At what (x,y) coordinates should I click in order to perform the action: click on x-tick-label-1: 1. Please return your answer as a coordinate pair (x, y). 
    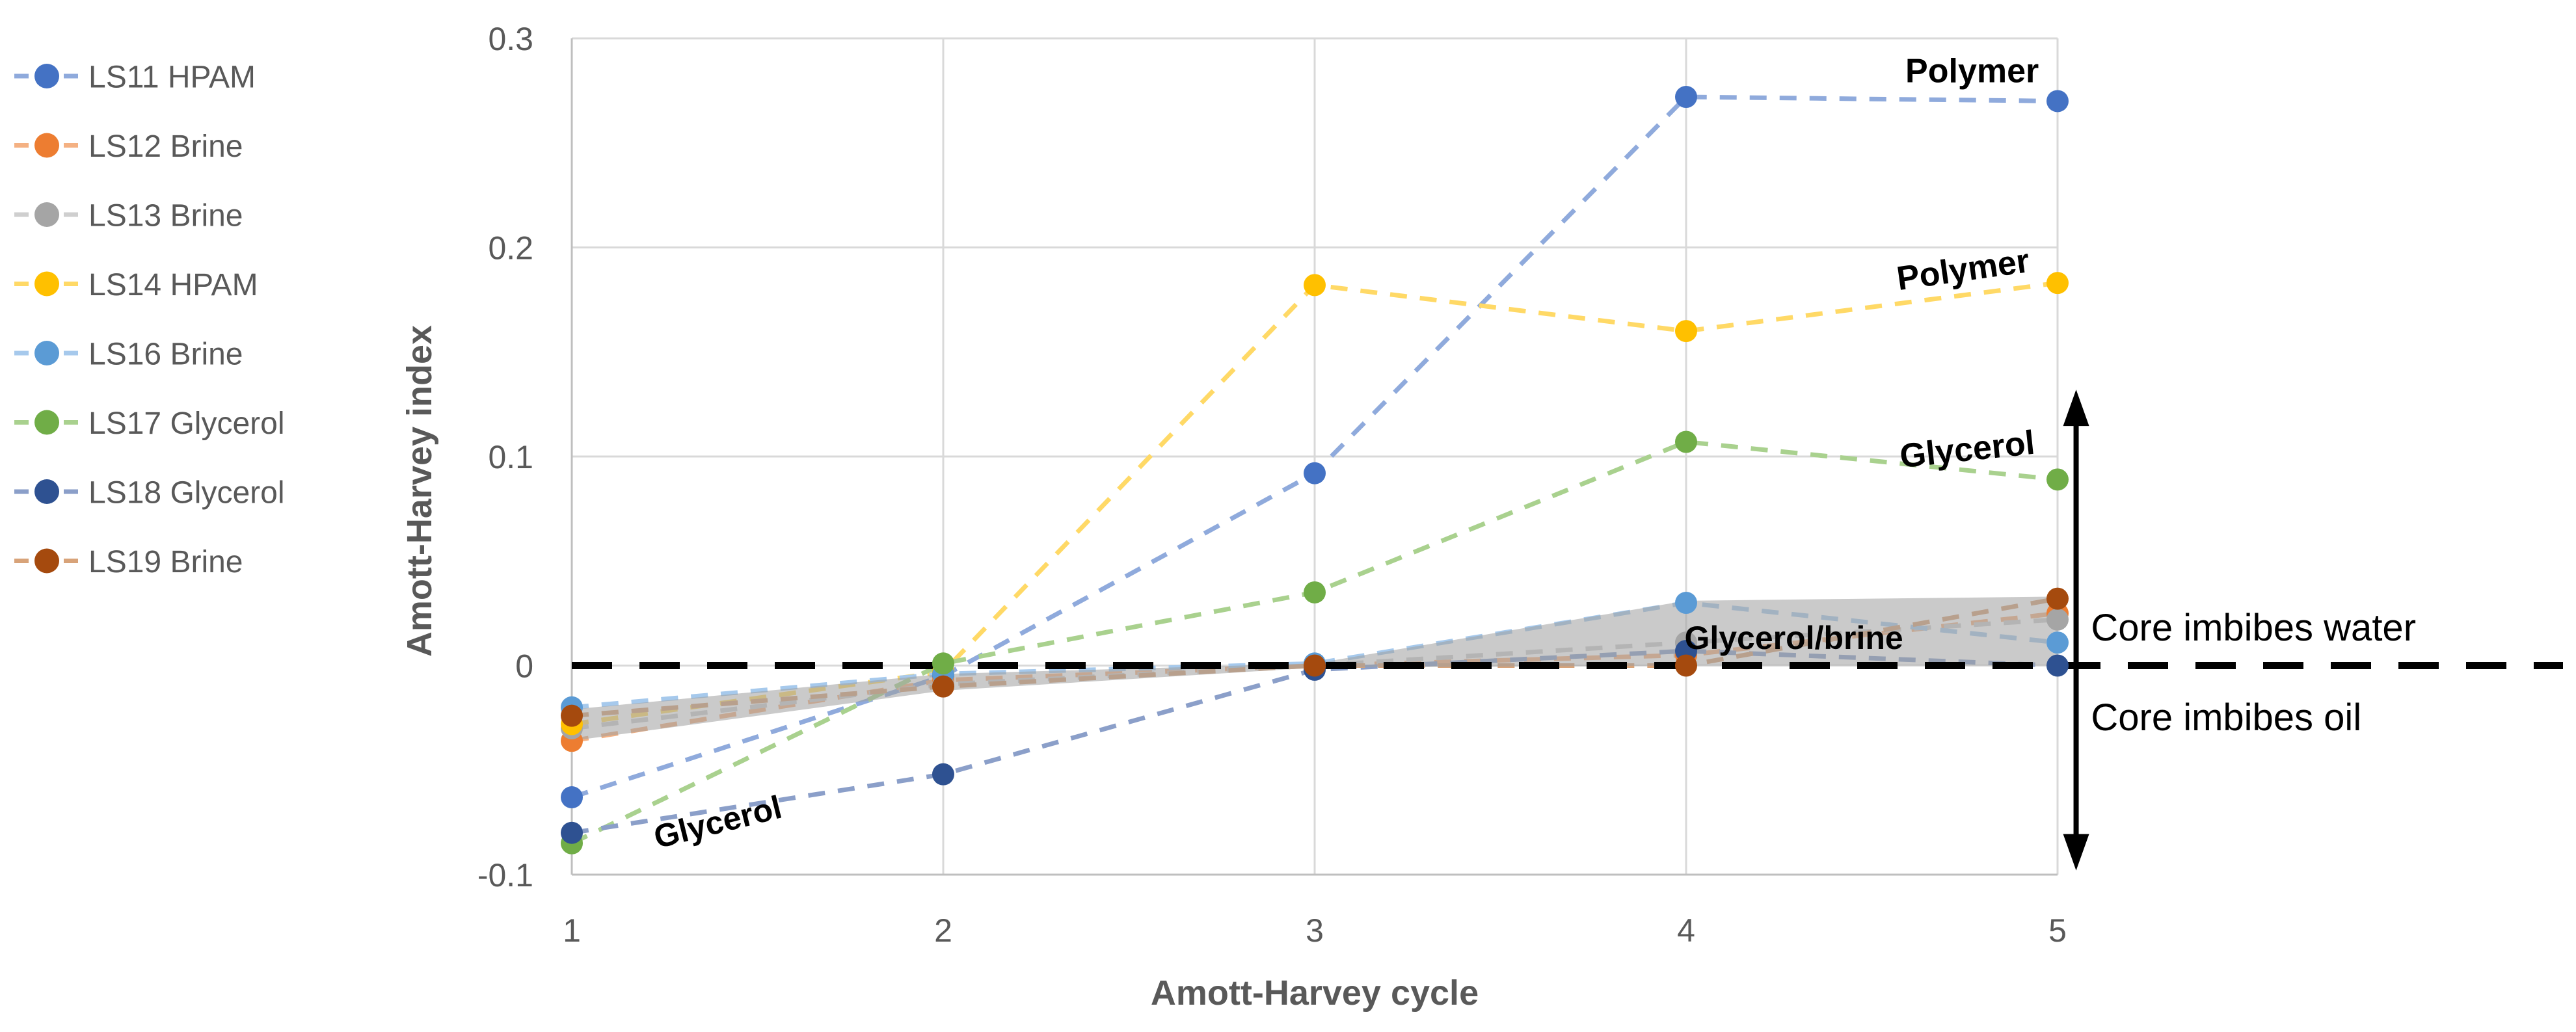
    Looking at the image, I should click on (572, 930).